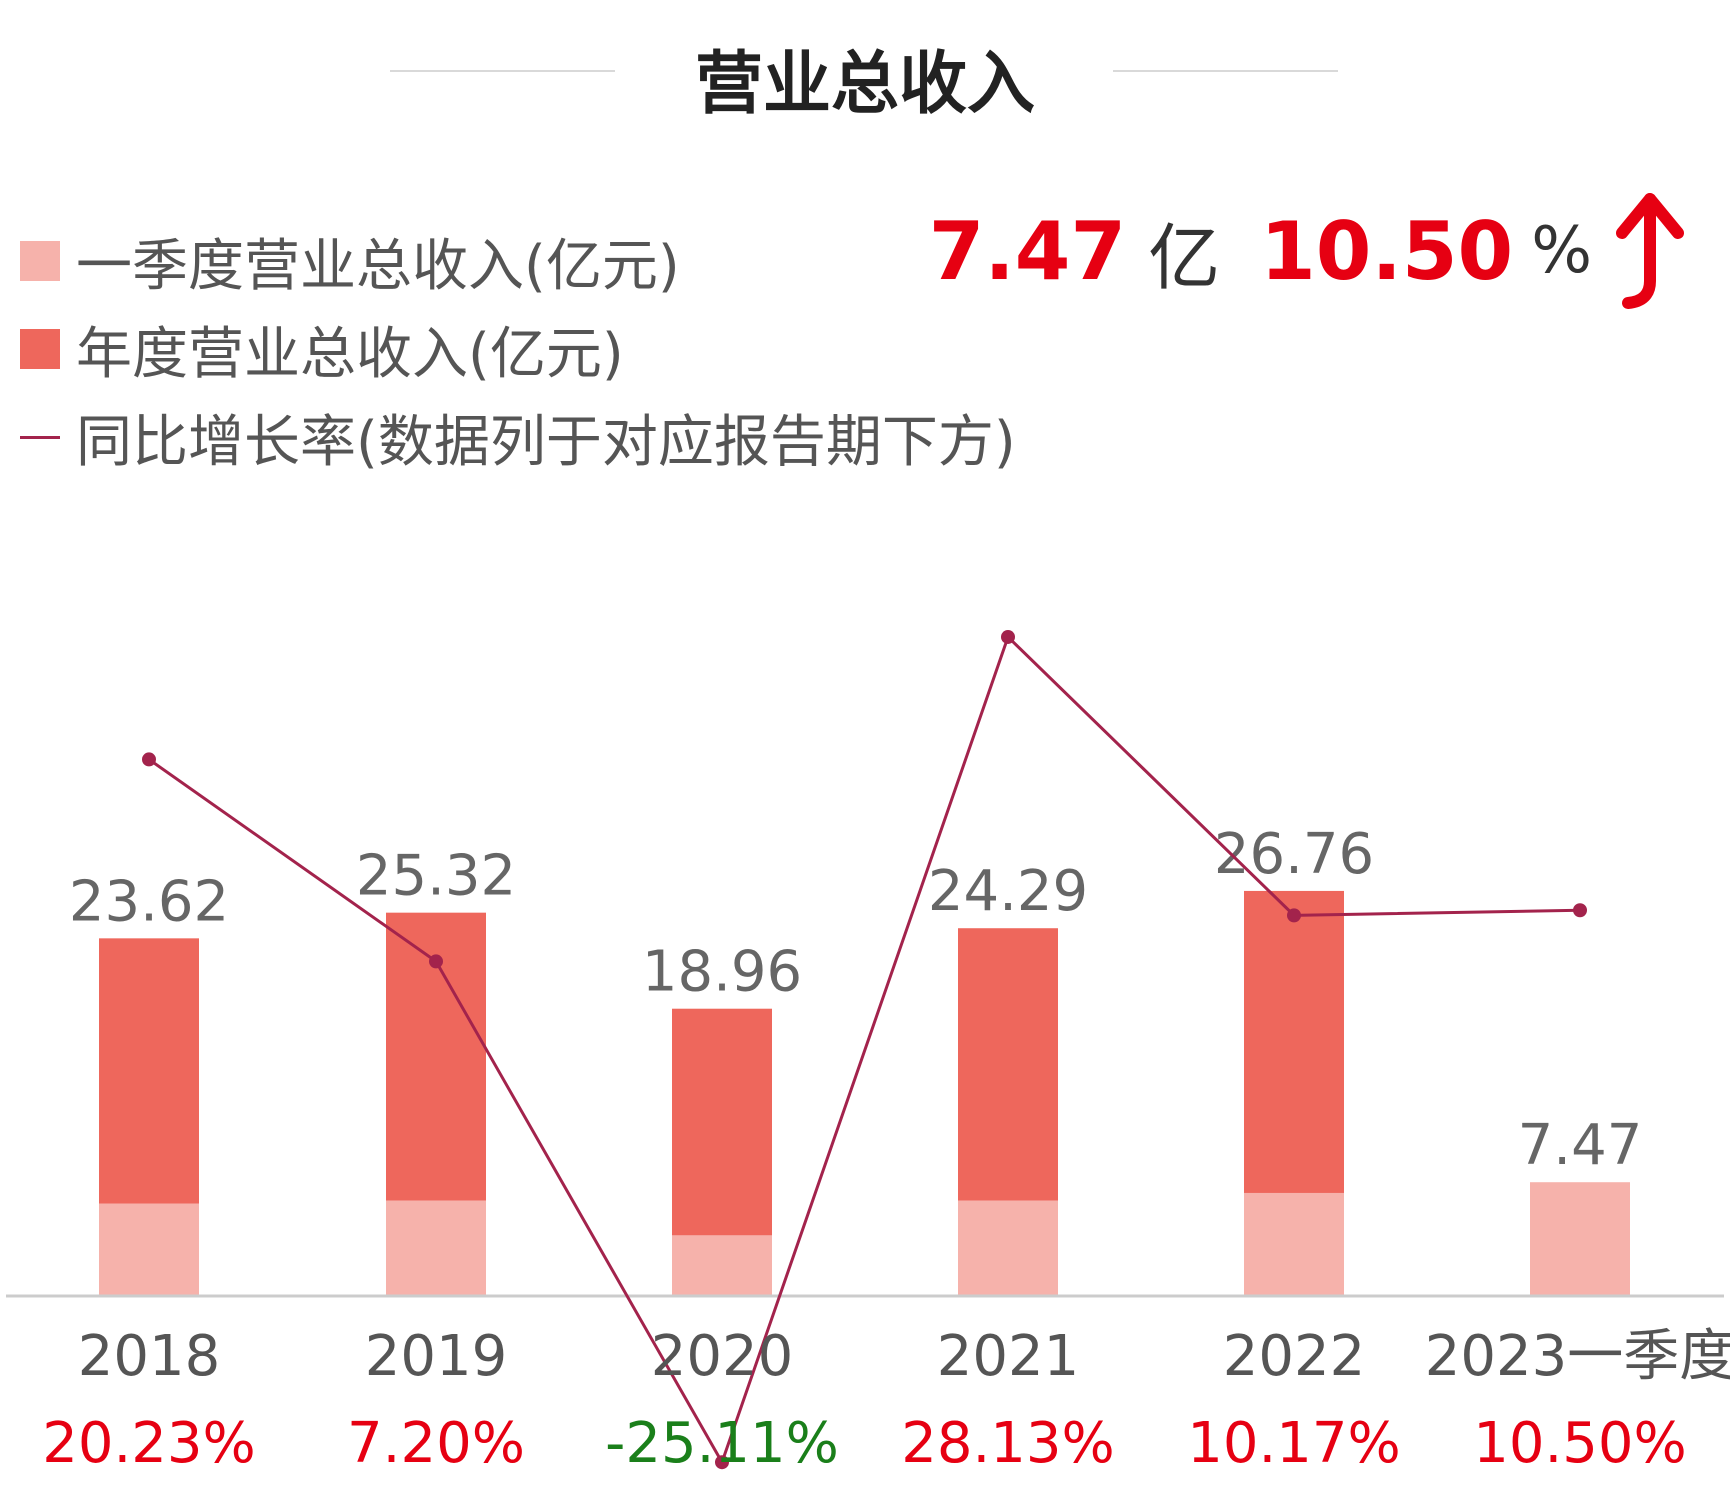 The image size is (1730, 1504). I want to click on bar-value-label: 18.96, so click(722, 972).